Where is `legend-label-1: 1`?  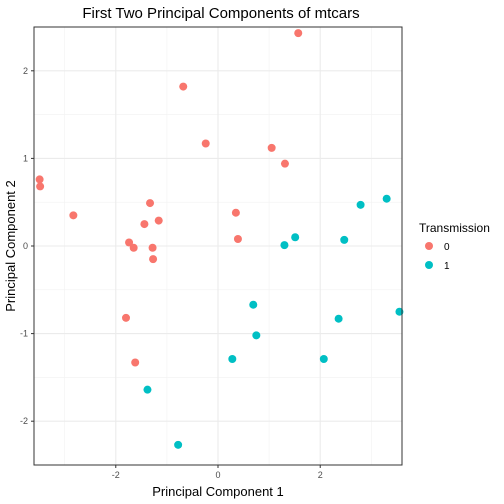 legend-label-1: 1 is located at coordinates (447, 266).